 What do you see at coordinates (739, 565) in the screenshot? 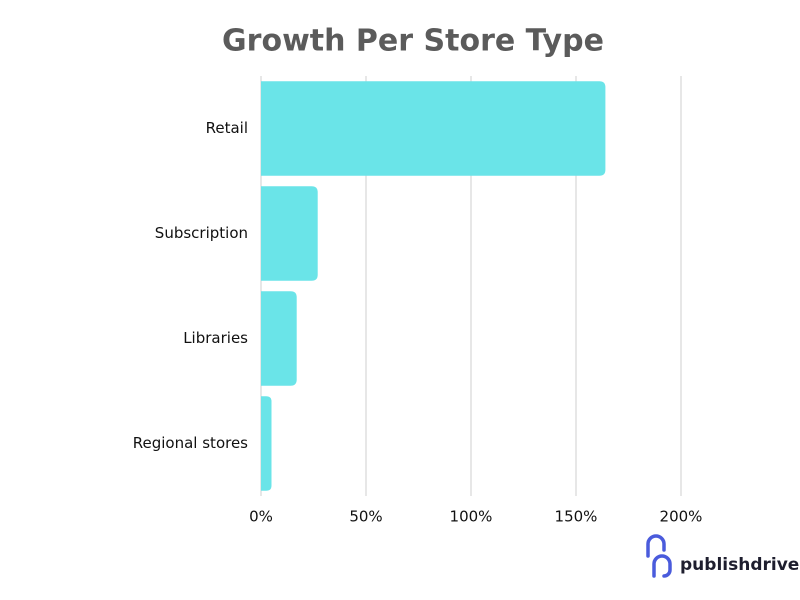
I see `logo-text: publishdrive` at bounding box center [739, 565].